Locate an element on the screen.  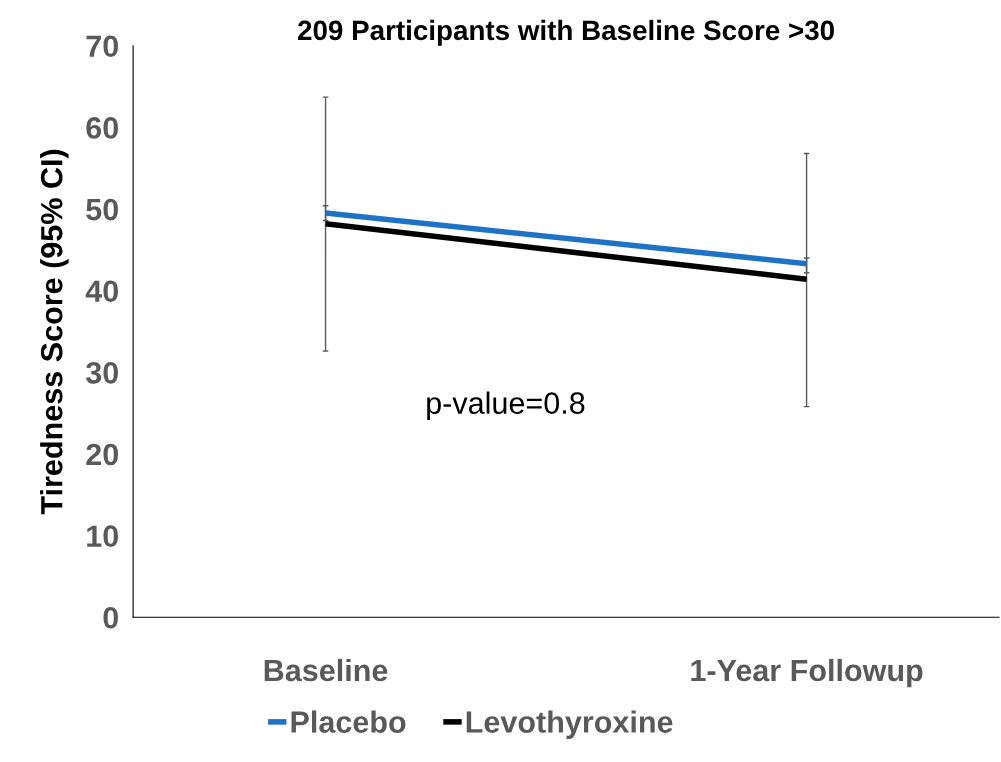
y-tick-label: 50 is located at coordinates (102, 209).